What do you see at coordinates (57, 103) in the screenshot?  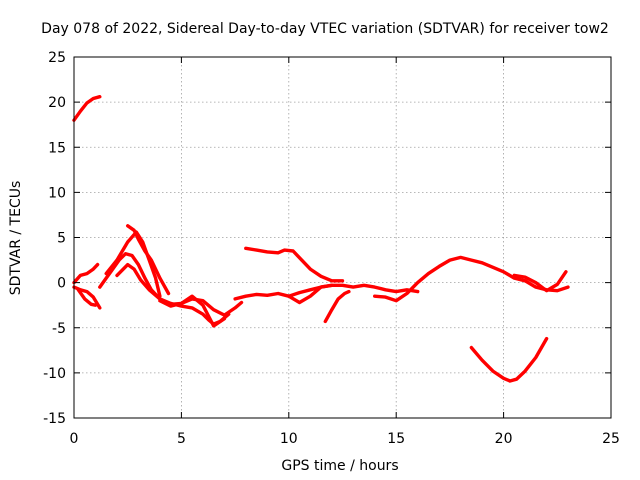 I see `y-tick-label: 20` at bounding box center [57, 103].